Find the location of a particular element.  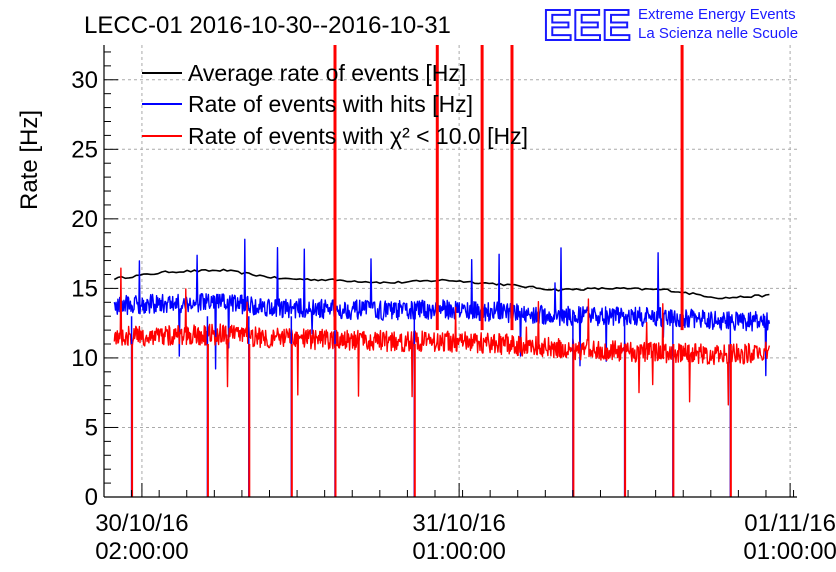

chart-title: LECC-01 2016-10-30--2016-10-31 is located at coordinates (267, 25).